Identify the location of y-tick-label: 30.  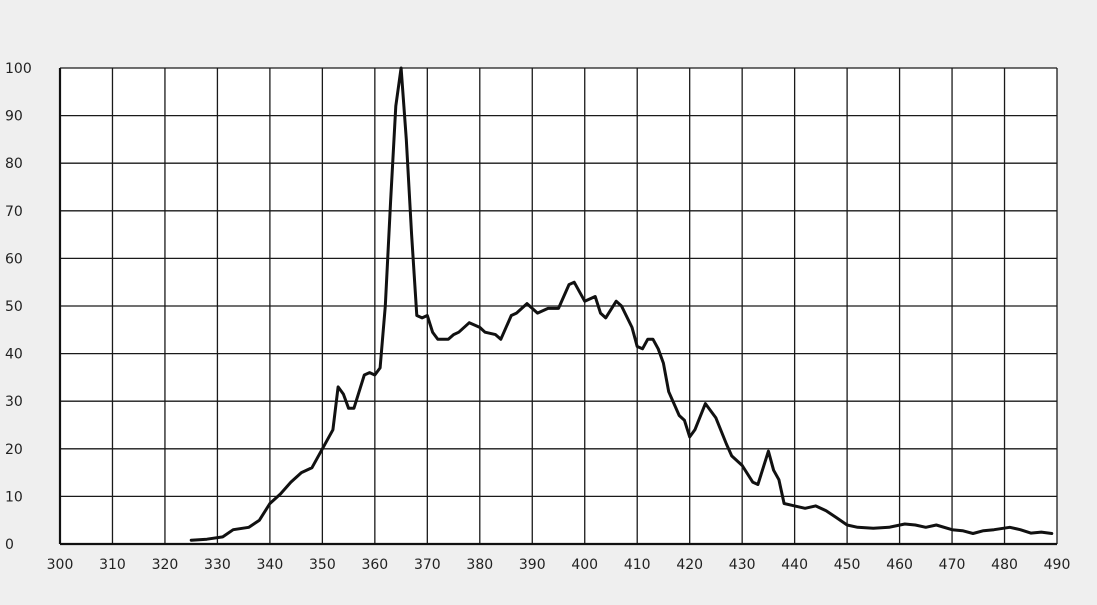
(14, 402).